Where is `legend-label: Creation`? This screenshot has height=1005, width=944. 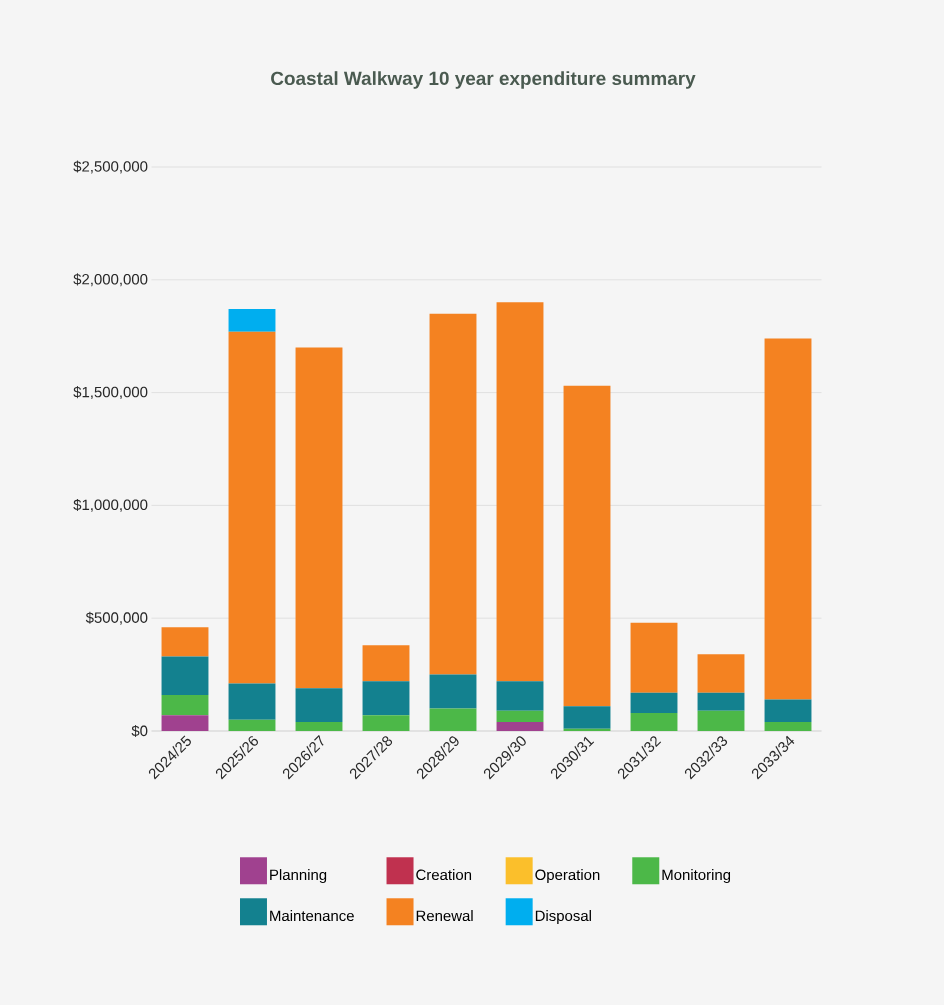 legend-label: Creation is located at coordinates (444, 875).